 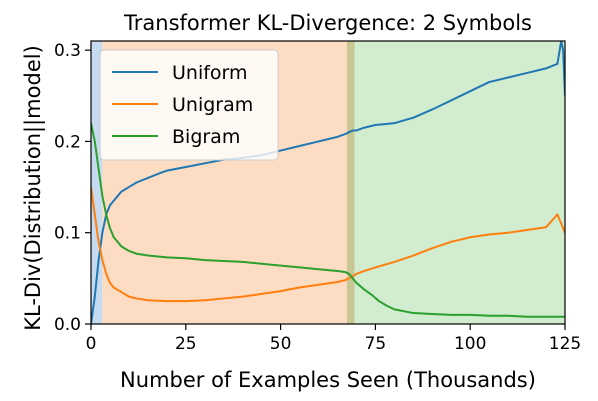 What do you see at coordinates (91, 344) in the screenshot?
I see `x-tick-label: 0` at bounding box center [91, 344].